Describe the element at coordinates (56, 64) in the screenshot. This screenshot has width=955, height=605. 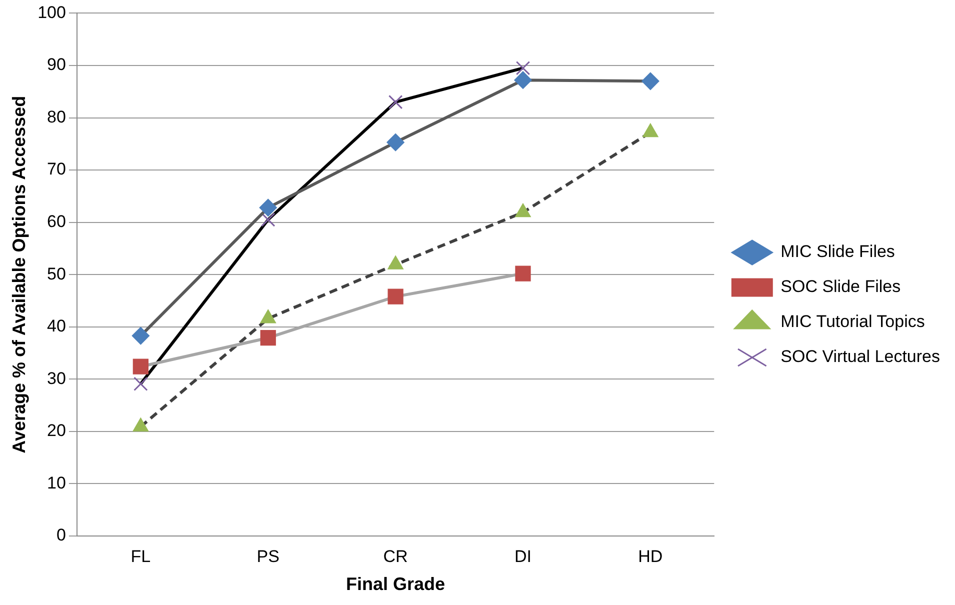
I see `y-tick-label: 90` at that location.